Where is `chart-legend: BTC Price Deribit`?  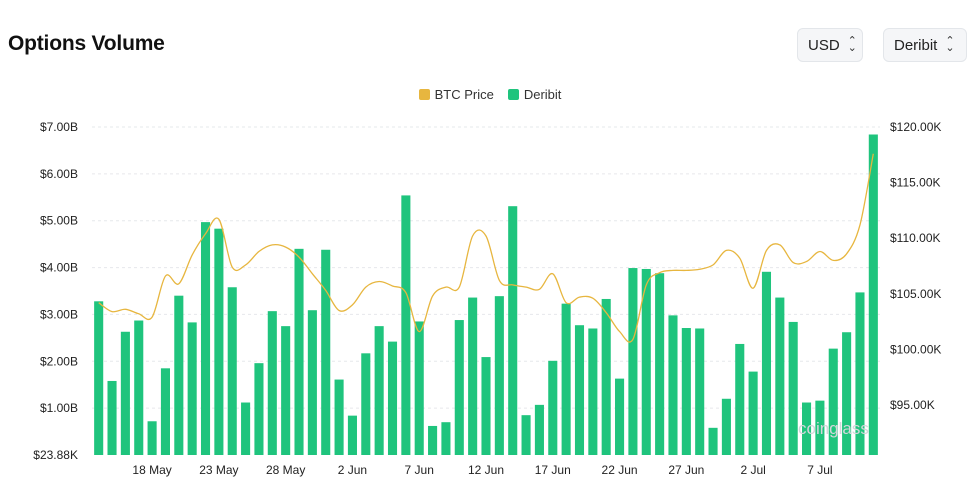 chart-legend: BTC Price Deribit is located at coordinates (490, 94).